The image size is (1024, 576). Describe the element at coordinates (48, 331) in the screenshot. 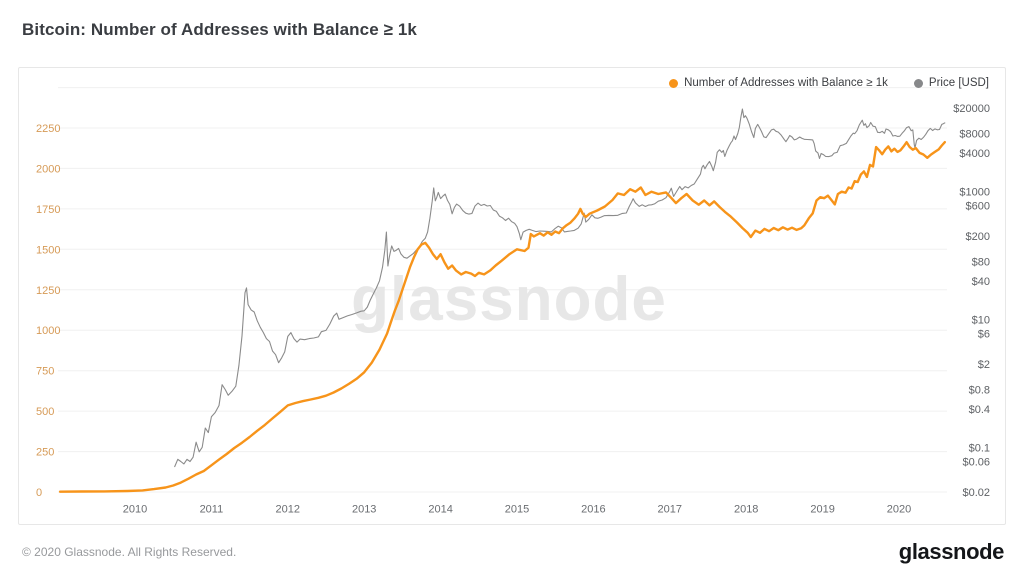

I see `left-axis-tick: 1000` at that location.